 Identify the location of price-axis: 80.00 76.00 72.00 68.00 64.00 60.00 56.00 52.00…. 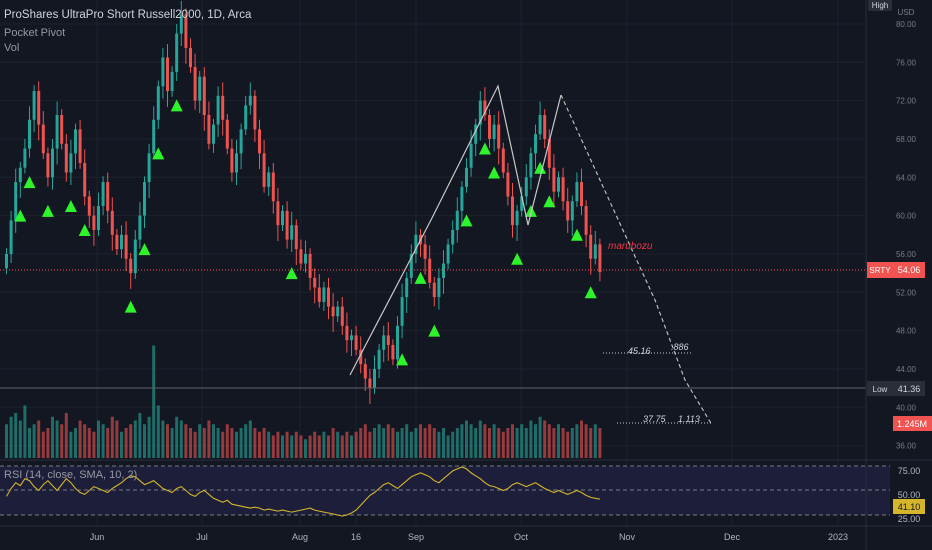
(906, 235).